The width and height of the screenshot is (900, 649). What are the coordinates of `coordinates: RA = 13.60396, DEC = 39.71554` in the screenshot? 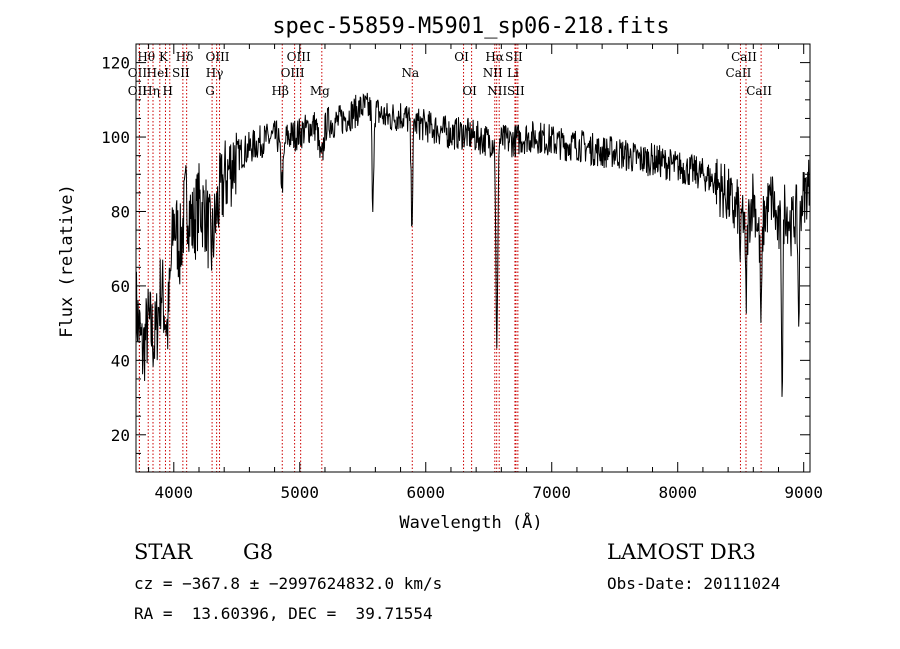 It's located at (283, 613).